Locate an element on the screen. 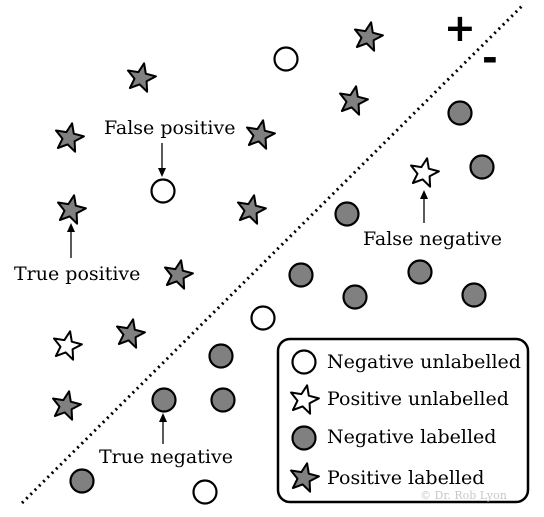 This screenshot has height=517, width=544. legend-symbol-circle-filled is located at coordinates (304, 438).